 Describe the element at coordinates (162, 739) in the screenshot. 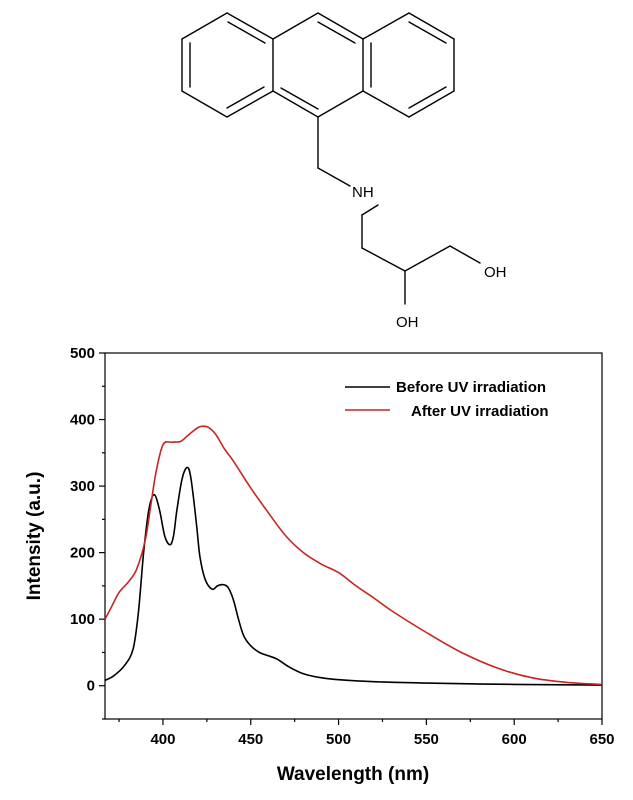

I see `x-tick-label: 400` at that location.